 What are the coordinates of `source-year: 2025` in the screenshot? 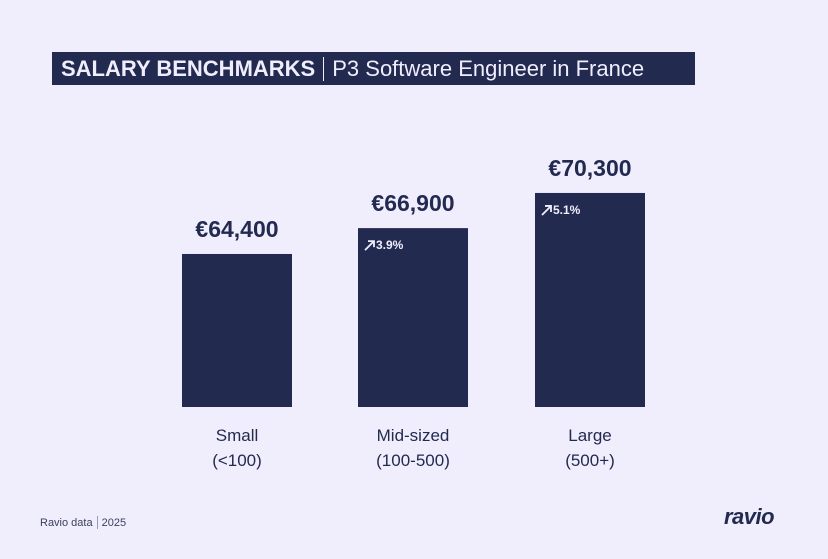 It's located at (114, 522).